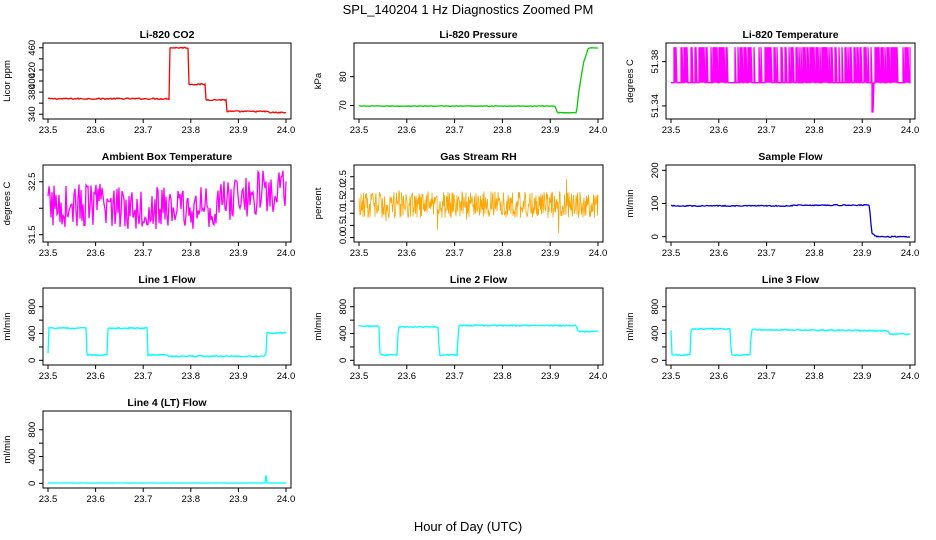 The width and height of the screenshot is (936, 540). What do you see at coordinates (343, 237) in the screenshot?
I see `y-tick-label: 0.0` at bounding box center [343, 237].